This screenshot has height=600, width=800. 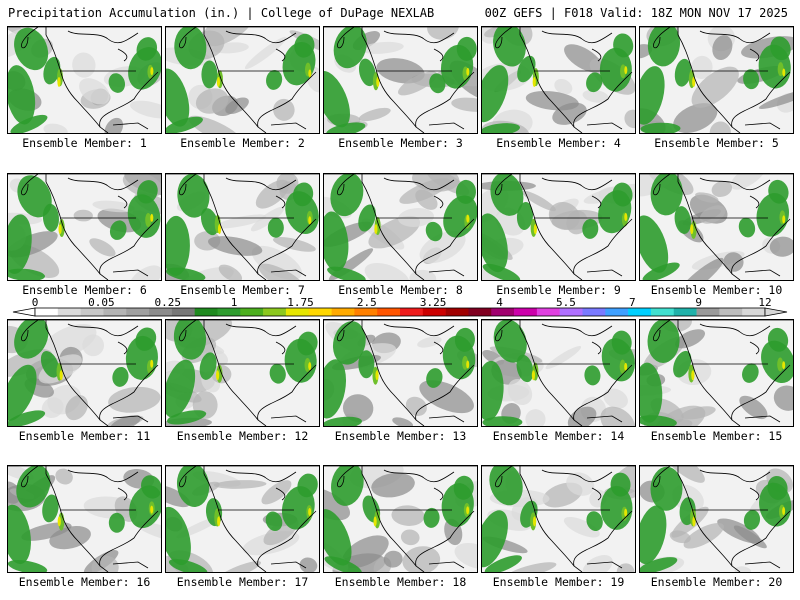 I want to click on ensemble-member-label: Ensemble Member: 9, so click(x=558, y=290).